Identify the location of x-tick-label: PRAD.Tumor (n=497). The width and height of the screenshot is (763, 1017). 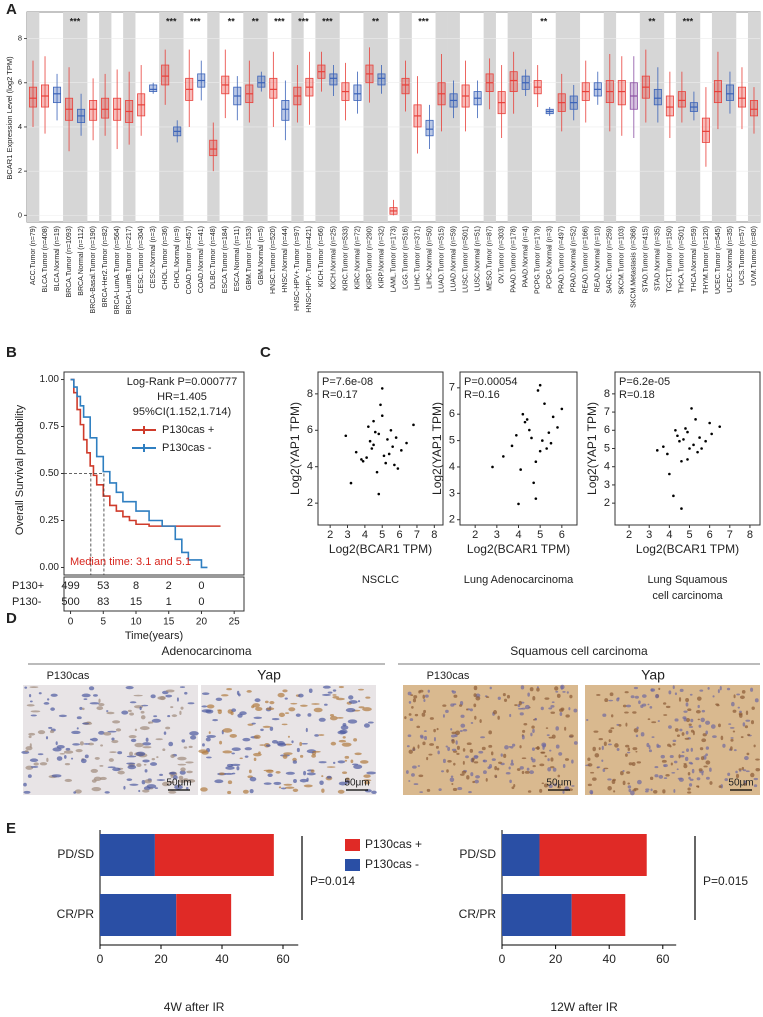
(562, 260).